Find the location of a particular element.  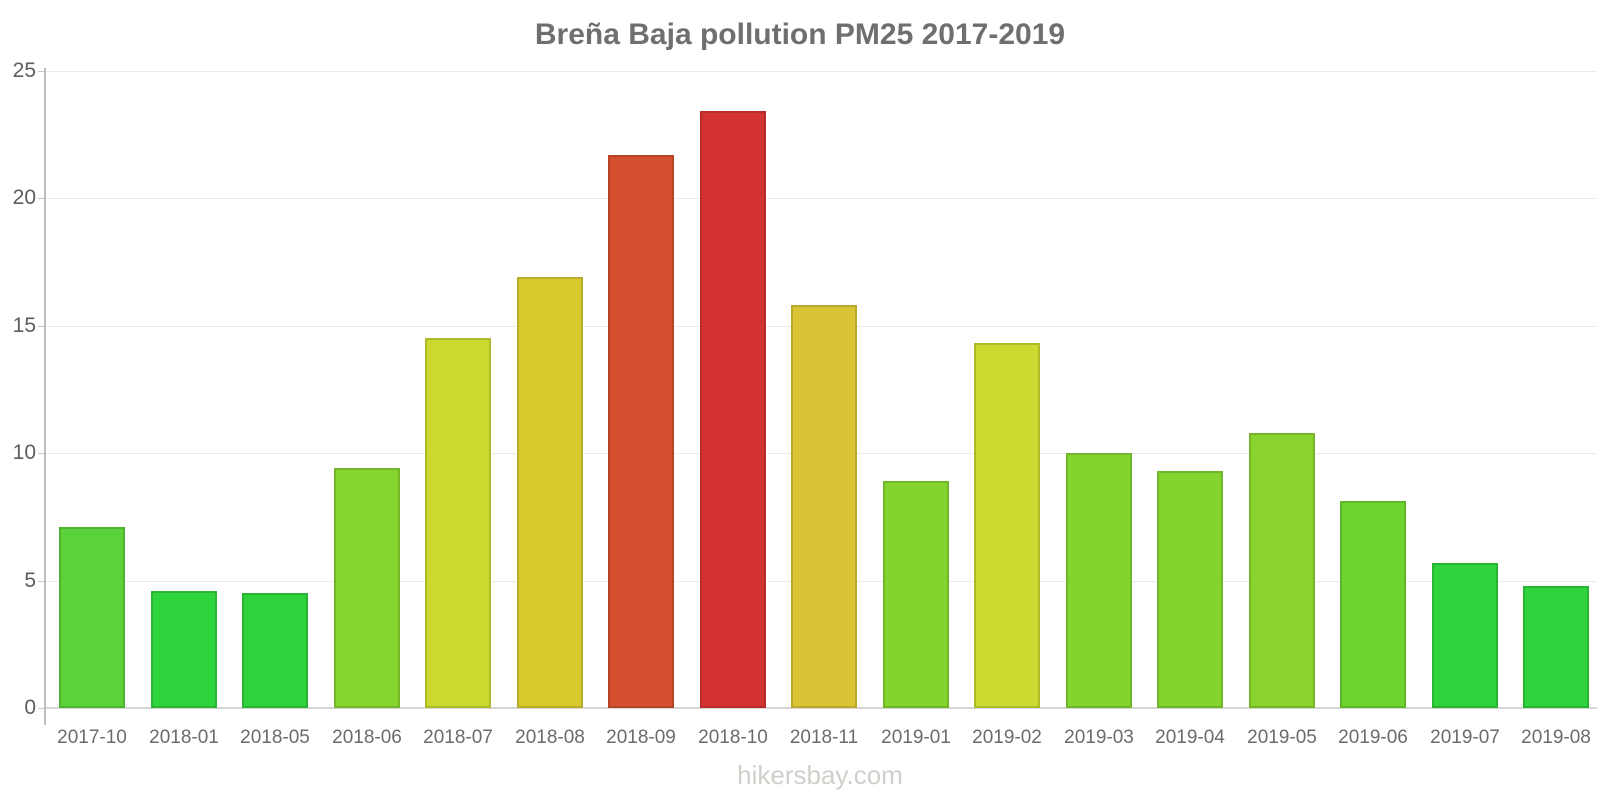

x-tick-label-2018-11: 2018-11 is located at coordinates (824, 737).